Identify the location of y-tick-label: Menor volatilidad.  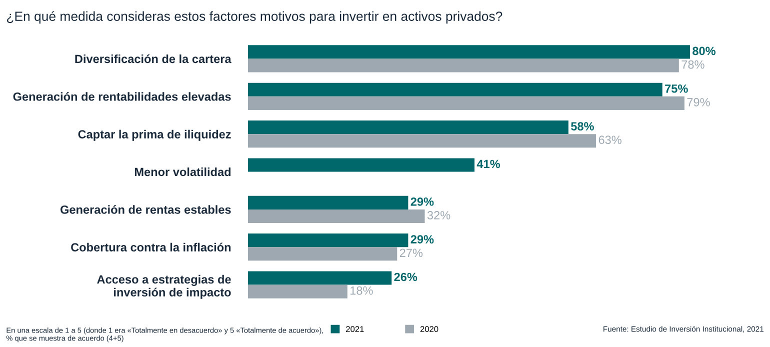
(182, 171).